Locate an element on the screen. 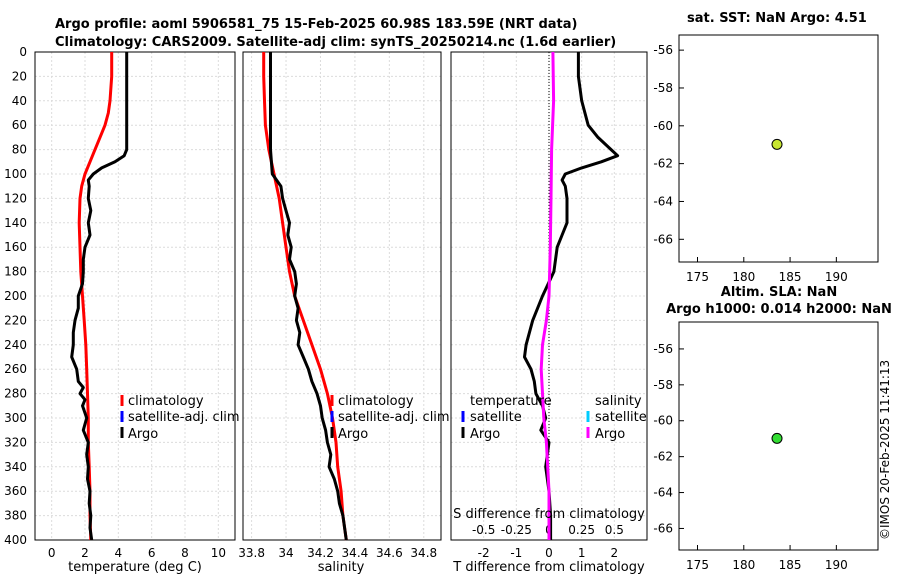 This screenshot has height=580, width=900. depth-tick-label: 200 is located at coordinates (15, 296).